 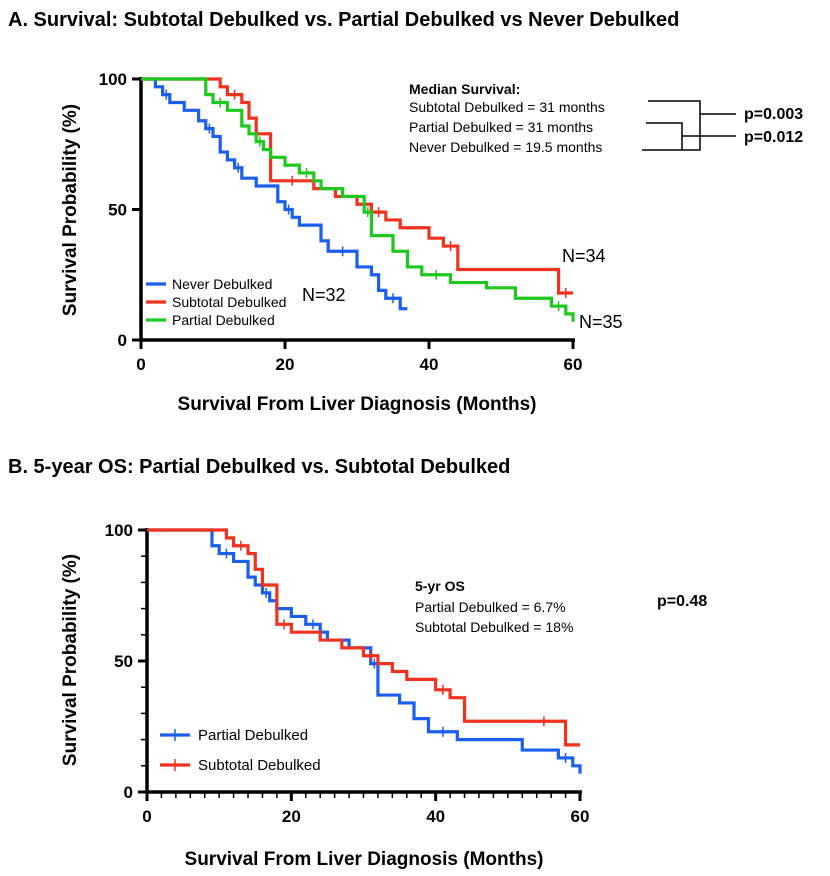 What do you see at coordinates (229, 302) in the screenshot?
I see `legend-label-subtotal-debulked: Subtotal Debulked` at bounding box center [229, 302].